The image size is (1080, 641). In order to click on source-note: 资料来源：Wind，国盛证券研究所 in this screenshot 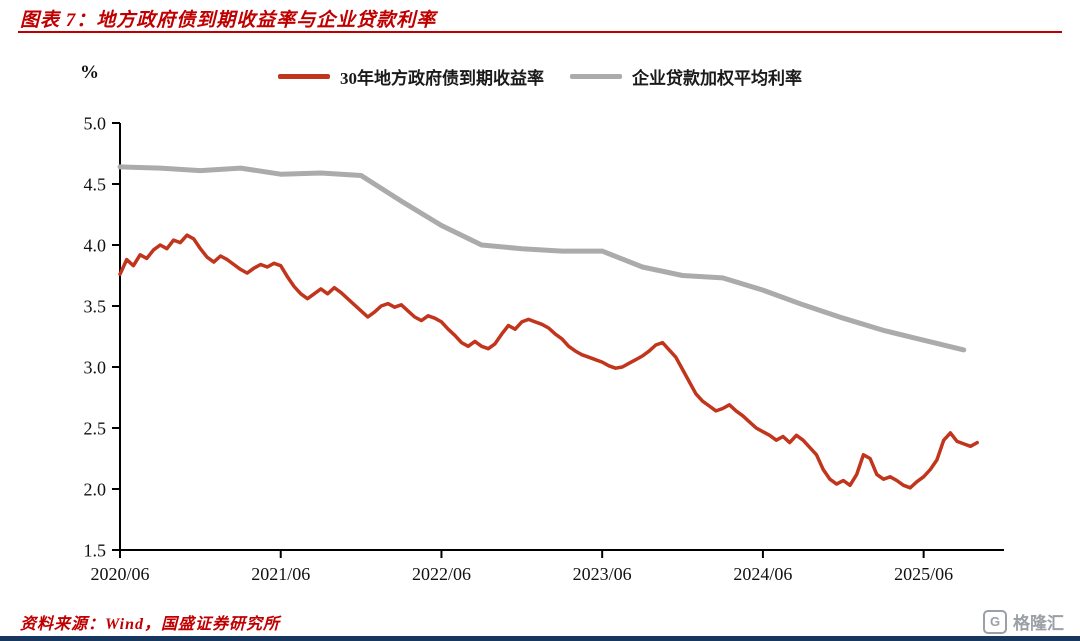, I will do `click(150, 624)`.